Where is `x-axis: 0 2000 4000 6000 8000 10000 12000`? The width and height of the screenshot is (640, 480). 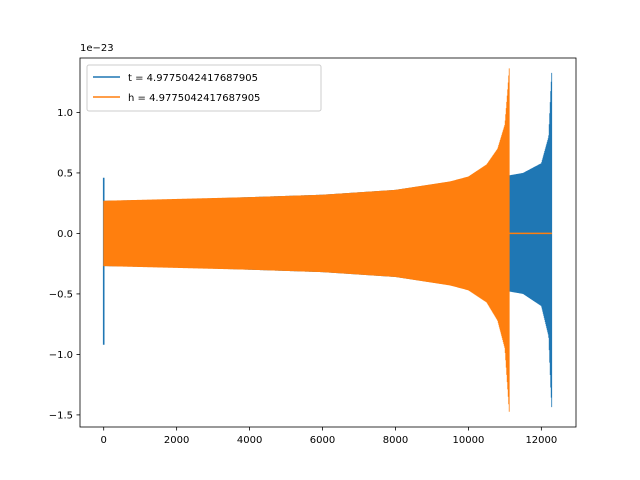 x-axis: 0 2000 4000 6000 8000 10000 12000 is located at coordinates (329, 436).